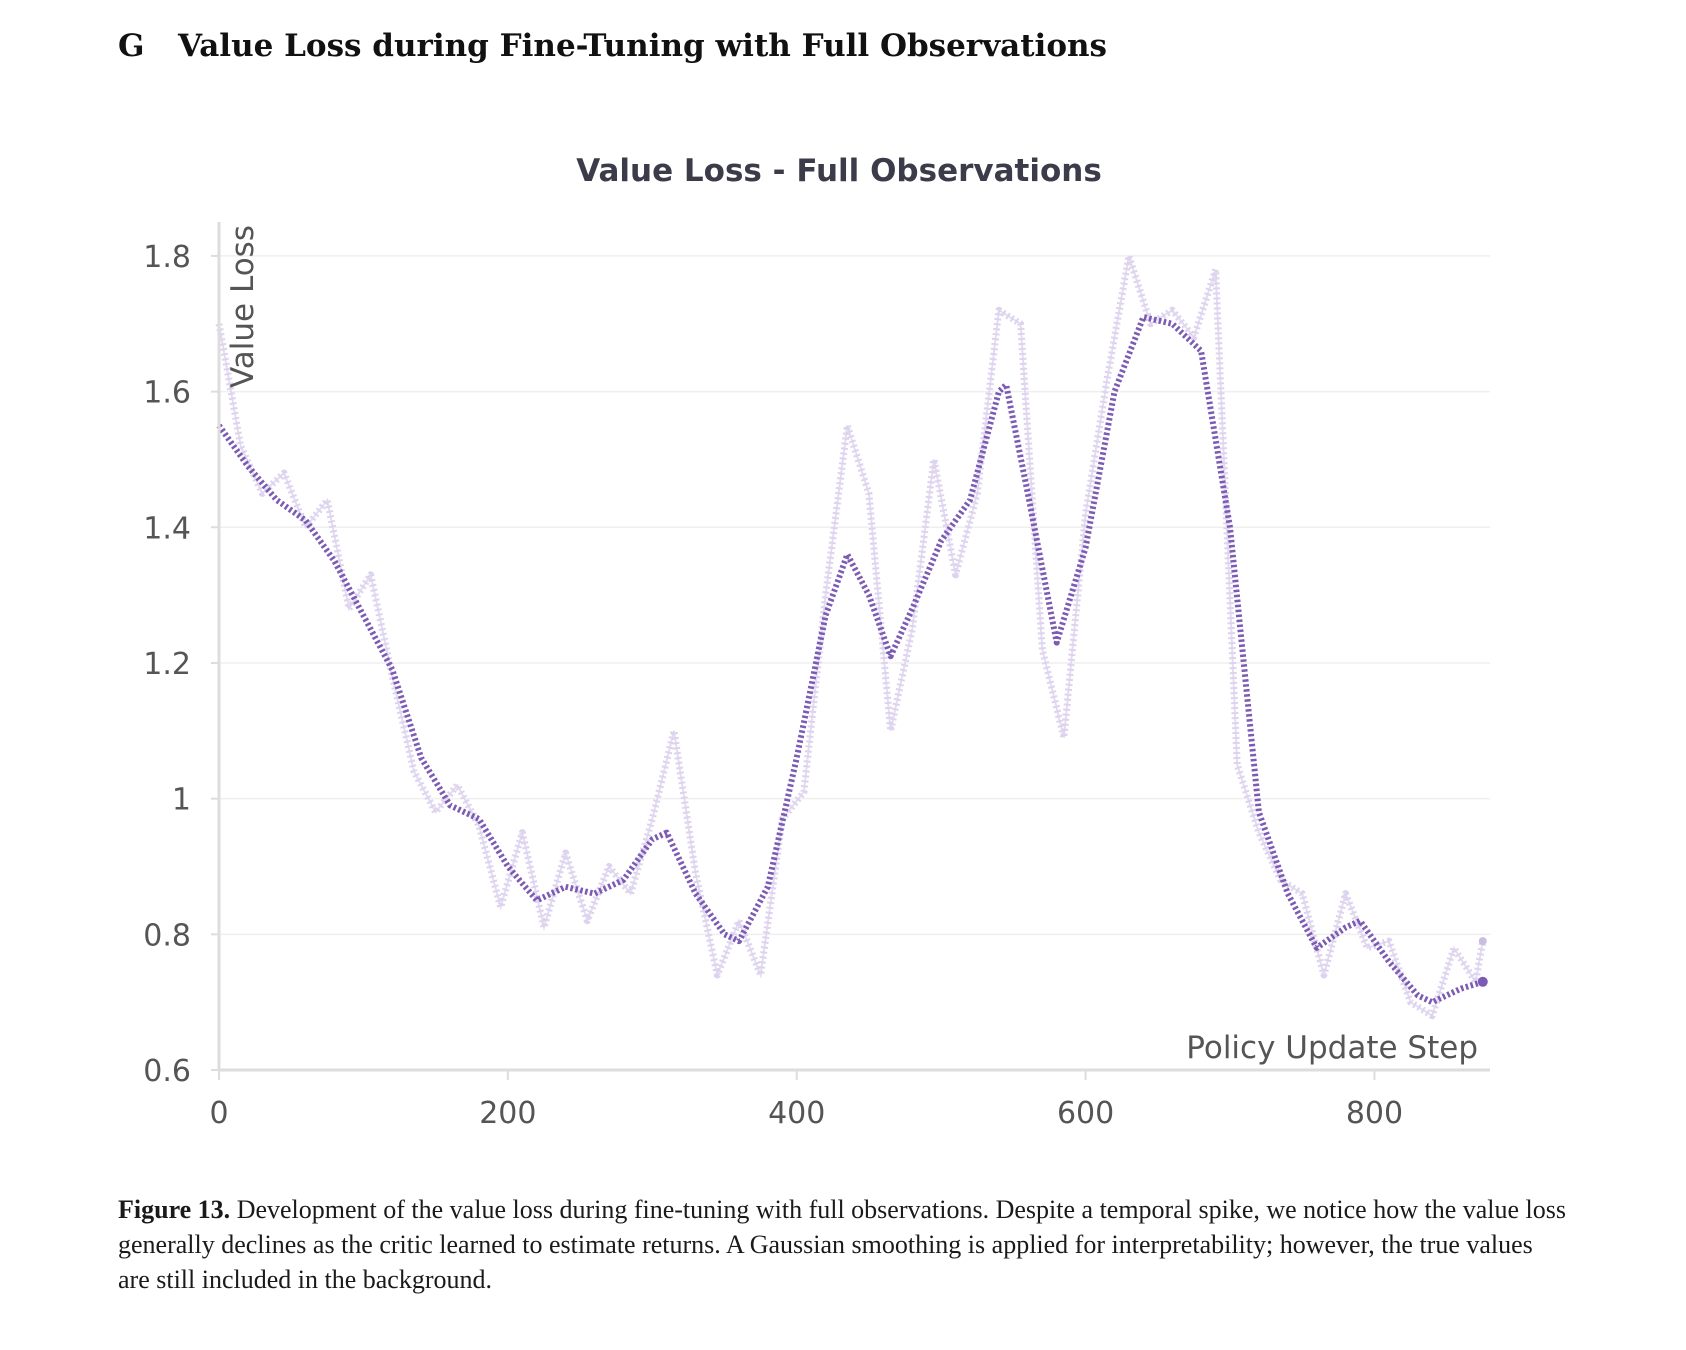  What do you see at coordinates (167, 935) in the screenshot?
I see `y-tick-label: 0.8` at bounding box center [167, 935].